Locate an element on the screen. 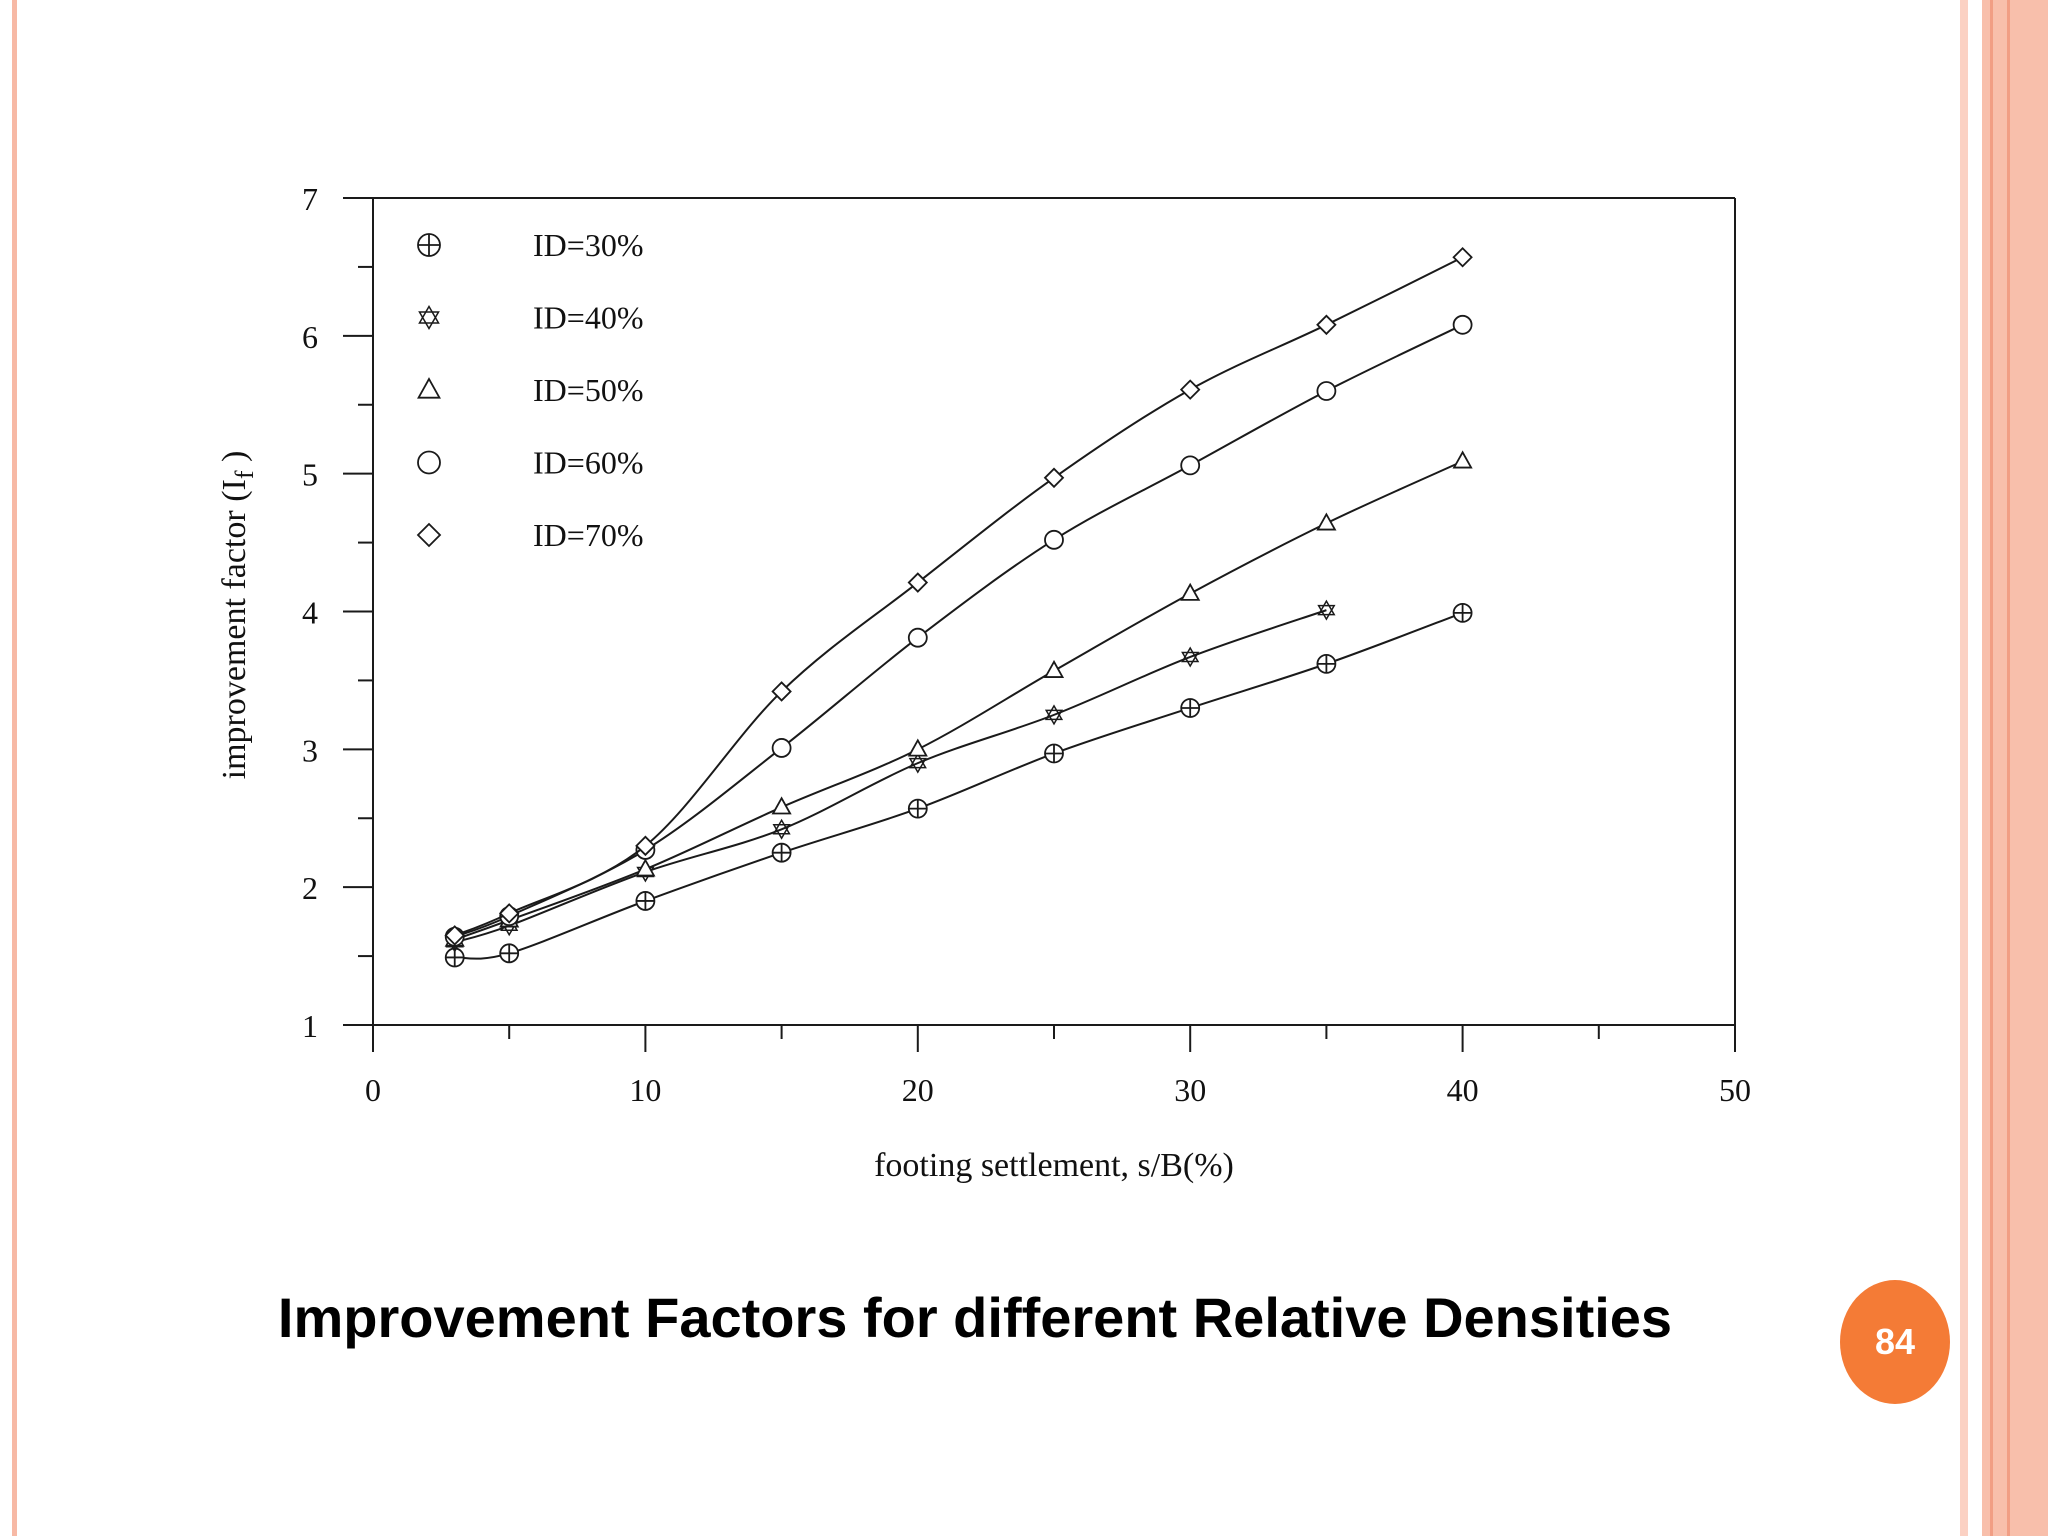 Image resolution: width=2048 pixels, height=1536 pixels. x-tick-label: 10 is located at coordinates (645, 1090).